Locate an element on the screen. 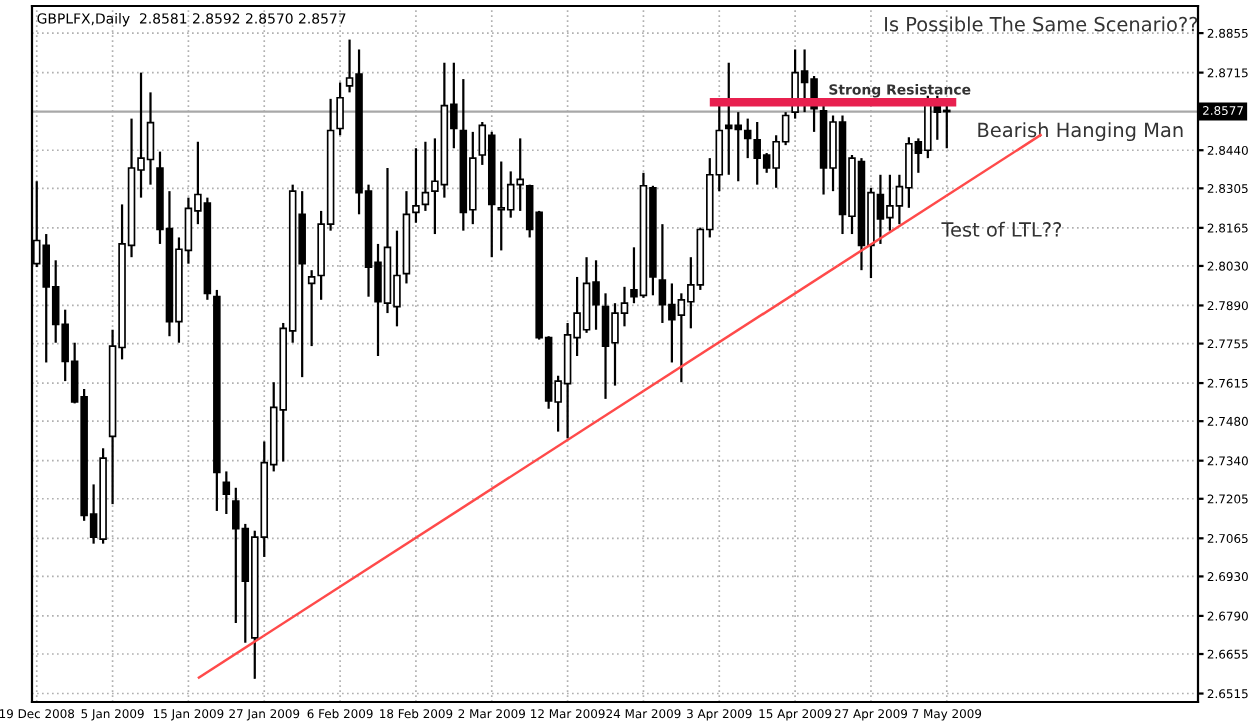 This screenshot has height=726, width=1250. annotation: Bearish Hanging Man is located at coordinates (1080, 132).